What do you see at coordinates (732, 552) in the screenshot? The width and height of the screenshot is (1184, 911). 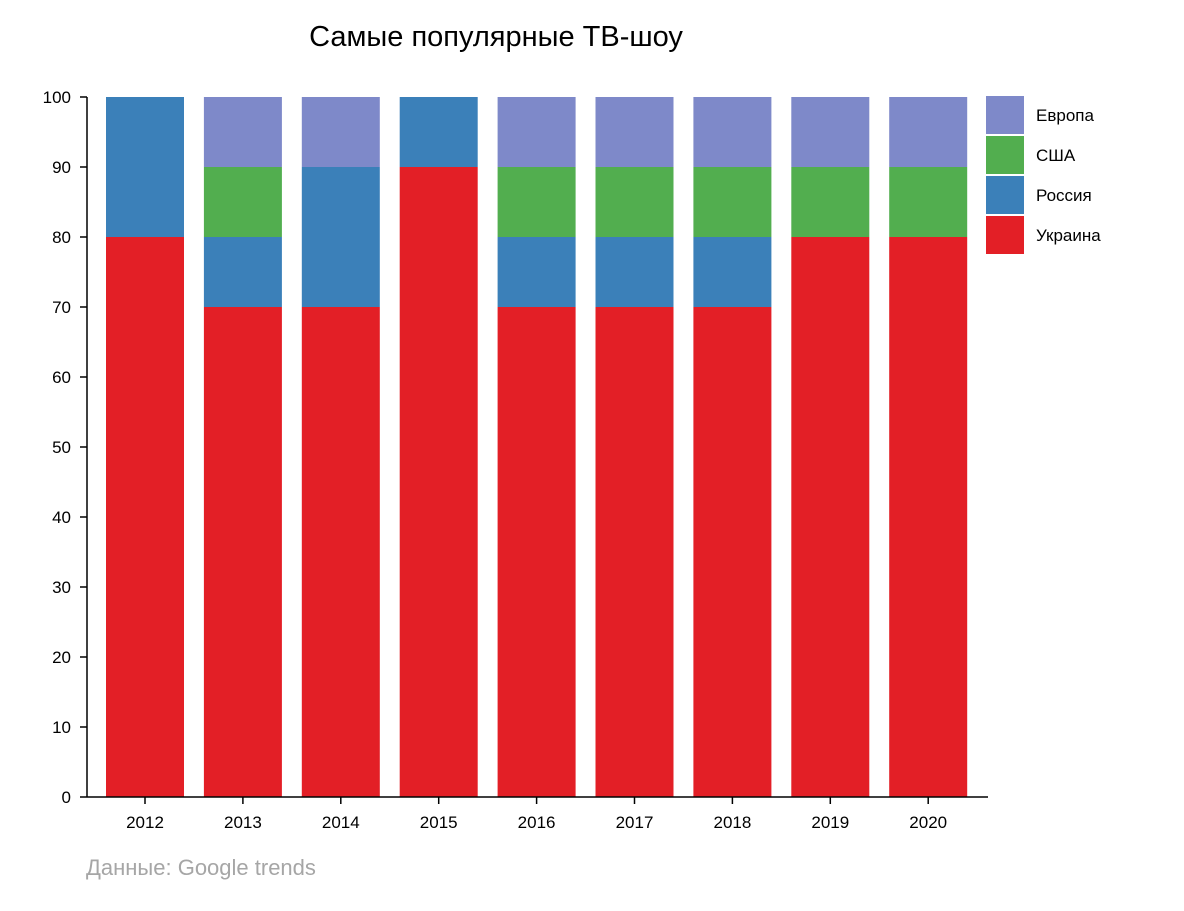 I see `bar-segment-2018-Украина` at bounding box center [732, 552].